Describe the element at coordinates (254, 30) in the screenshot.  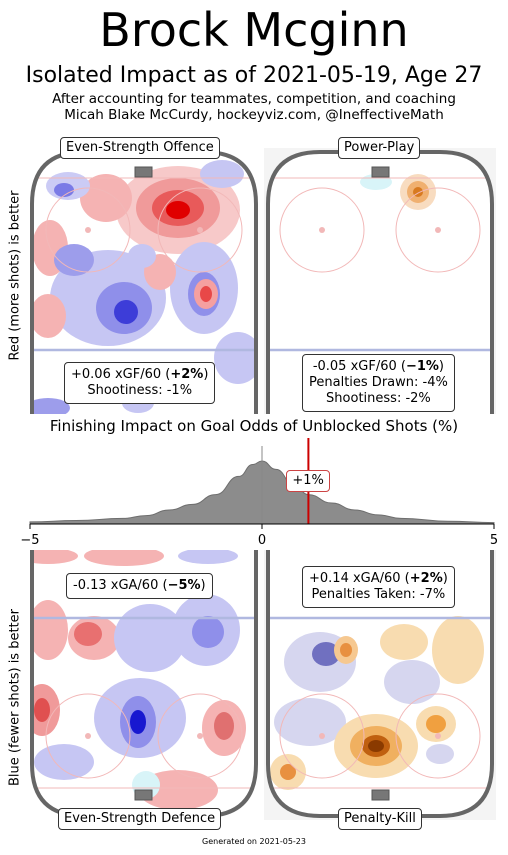
I see `player-name: Brock Mcginn` at that location.